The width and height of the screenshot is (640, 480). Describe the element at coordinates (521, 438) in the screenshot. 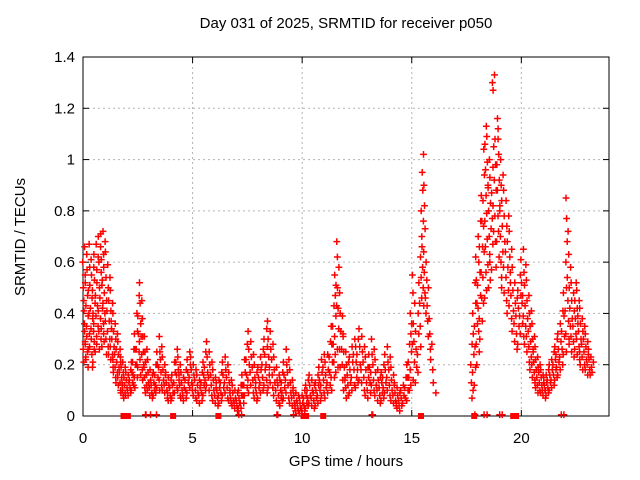

I see `x-tick-label: 20` at that location.